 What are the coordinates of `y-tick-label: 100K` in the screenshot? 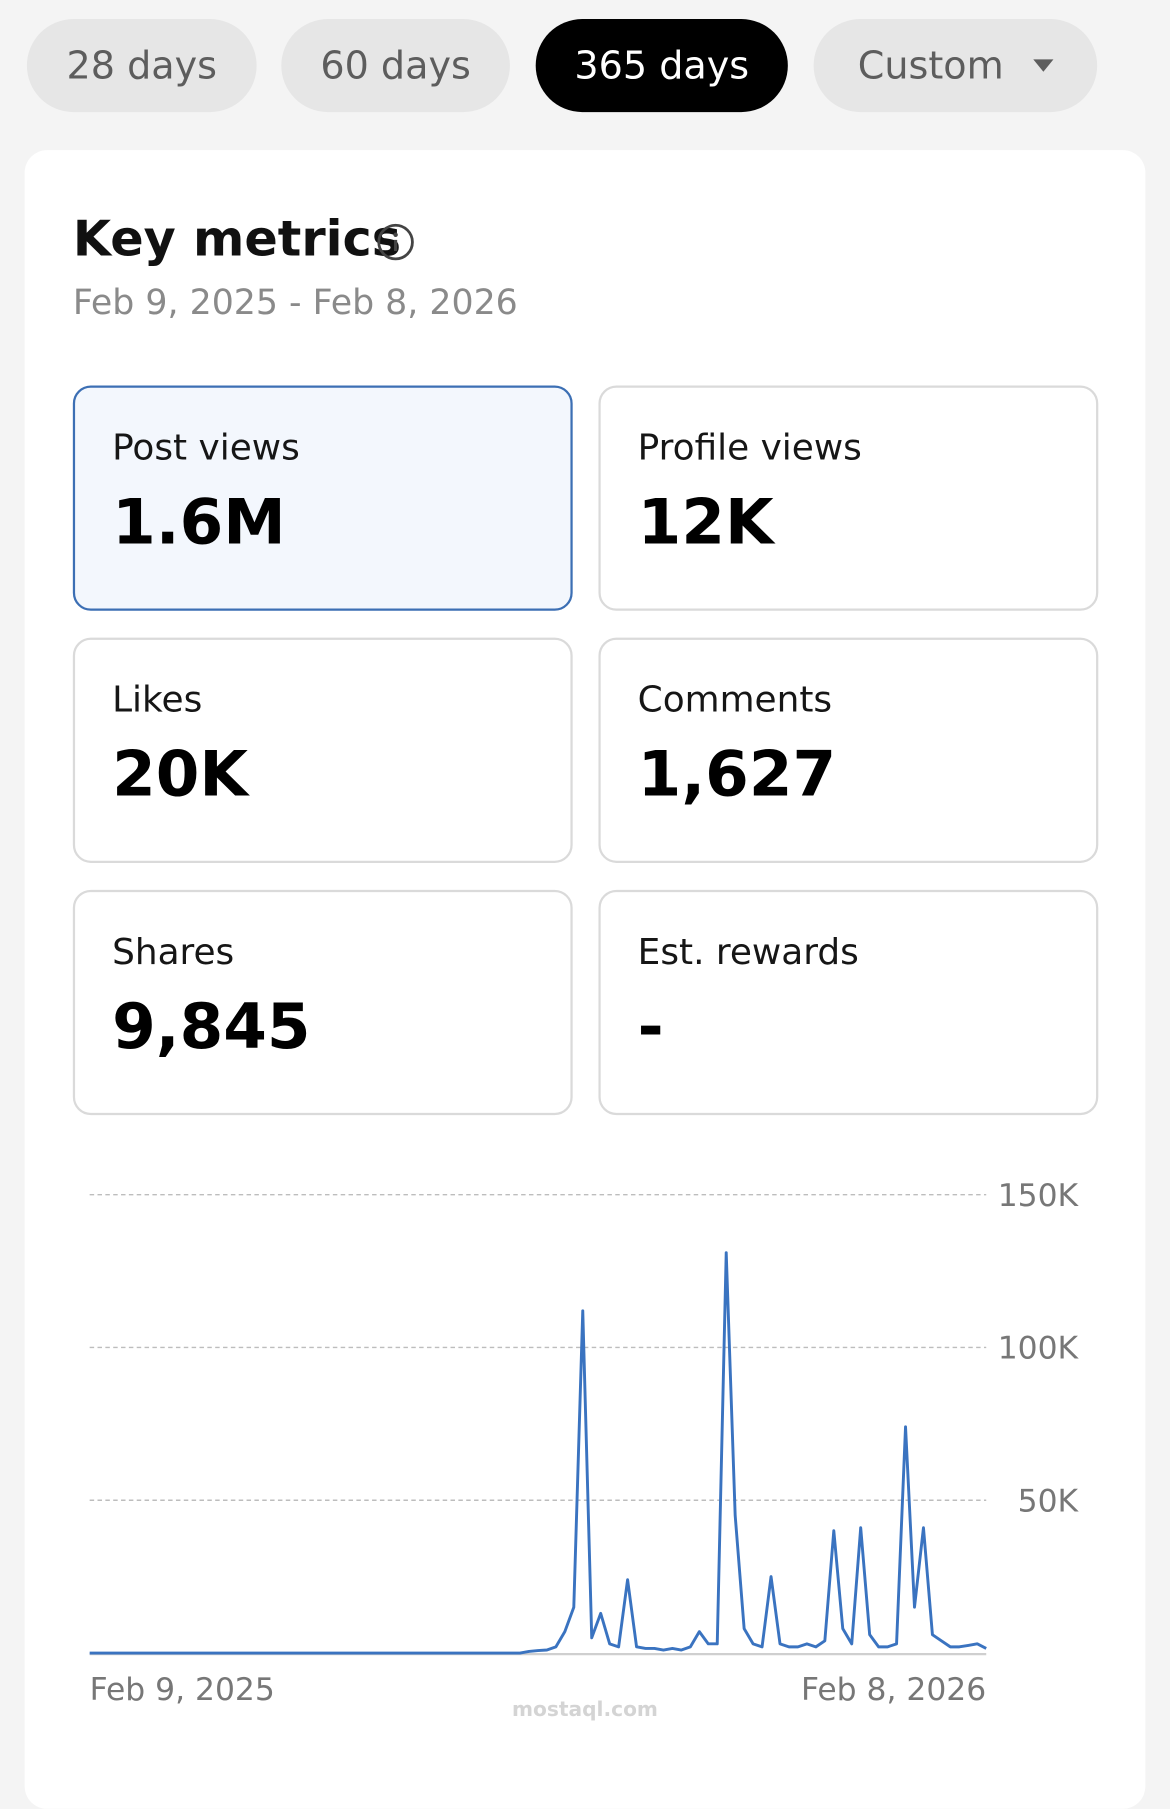 It's located at (1039, 1349).